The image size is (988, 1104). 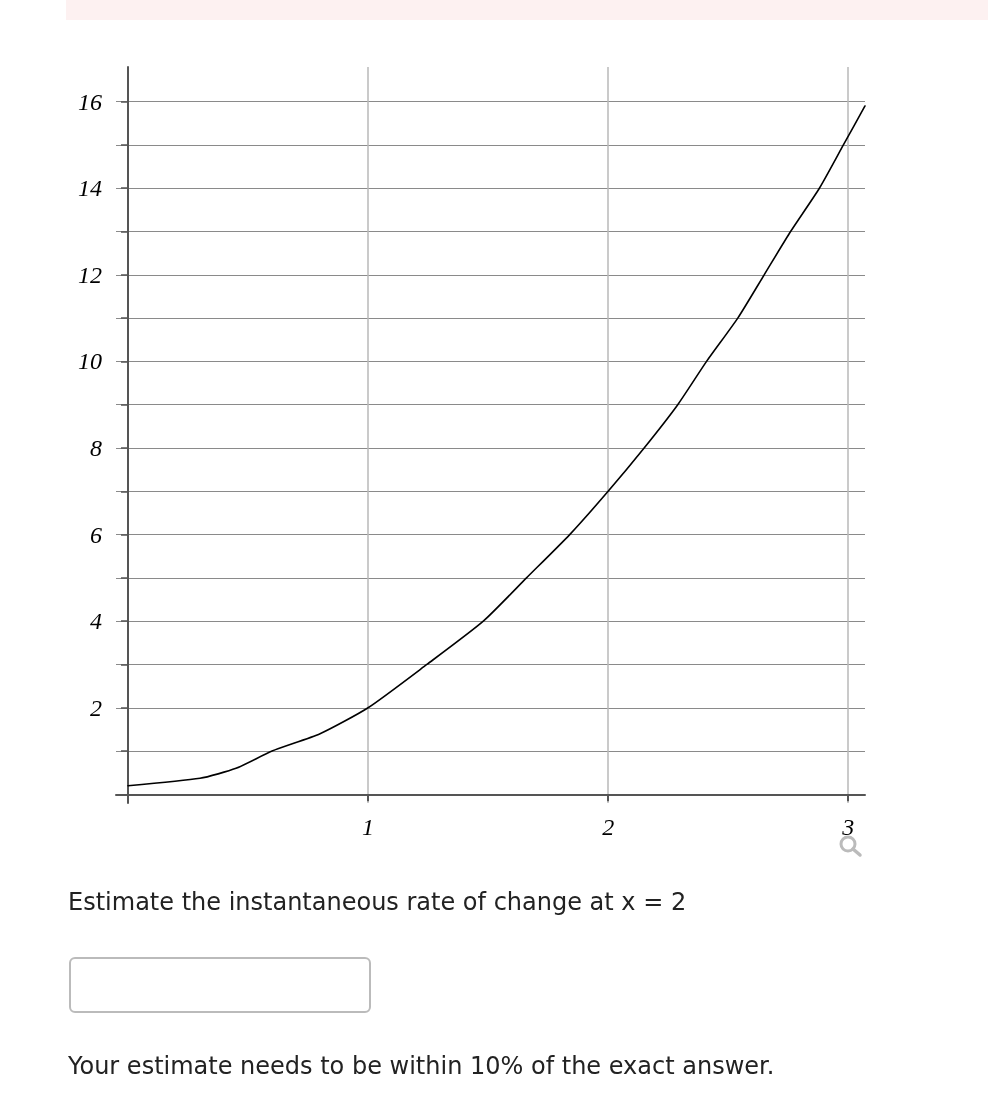 What do you see at coordinates (368, 827) in the screenshot?
I see `x-tick-label: 1` at bounding box center [368, 827].